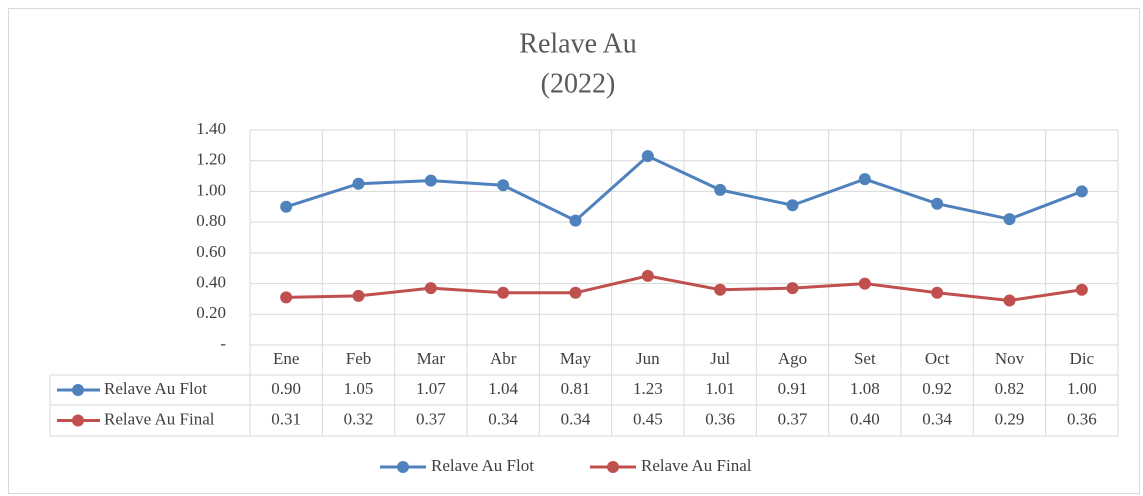  What do you see at coordinates (865, 388) in the screenshot?
I see `table-value: 1.08` at bounding box center [865, 388].